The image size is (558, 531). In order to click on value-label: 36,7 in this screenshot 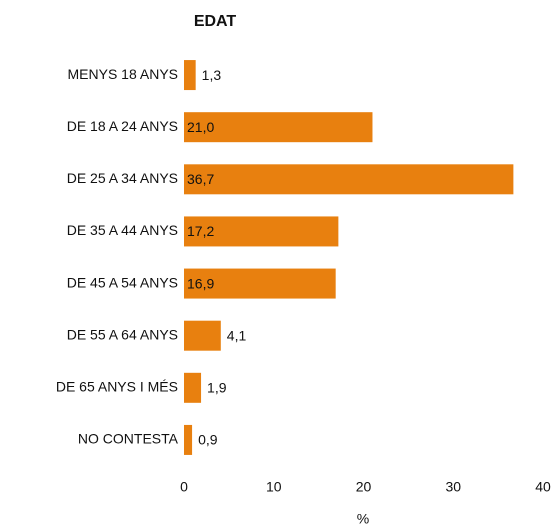, I will do `click(200, 179)`.